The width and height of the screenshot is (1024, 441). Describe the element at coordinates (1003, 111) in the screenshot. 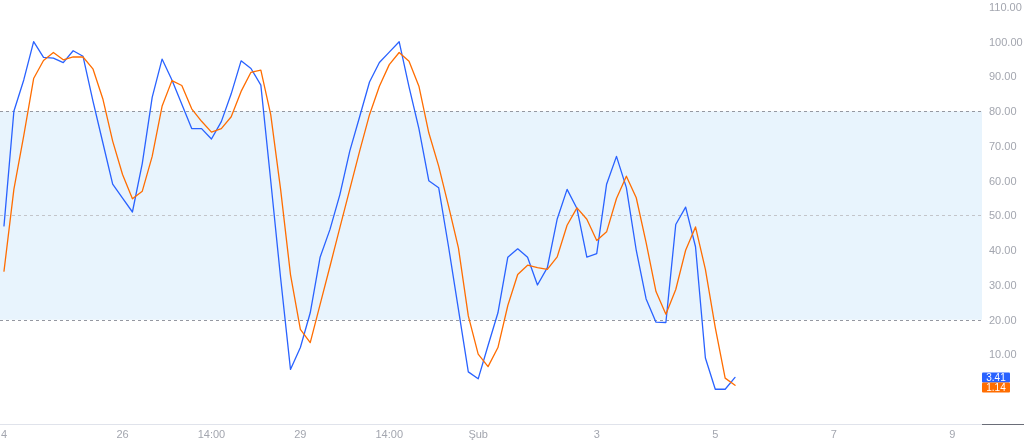

I see `y-tick-label: 80.00` at that location.